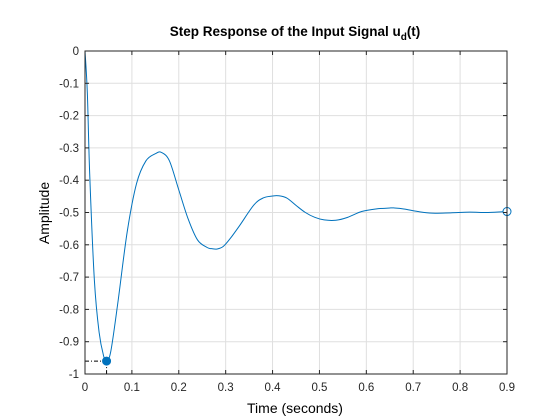 This screenshot has width=560, height=420. Describe the element at coordinates (69, 181) in the screenshot. I see `y-tick-label: -0.4` at that location.